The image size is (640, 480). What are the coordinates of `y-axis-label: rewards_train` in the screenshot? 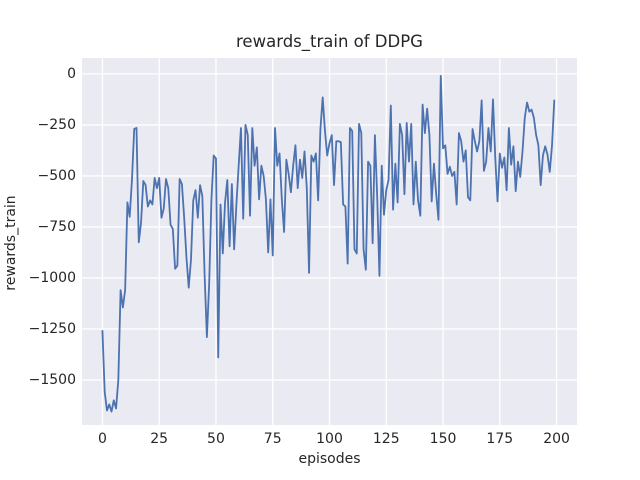 It's located at (11, 243).